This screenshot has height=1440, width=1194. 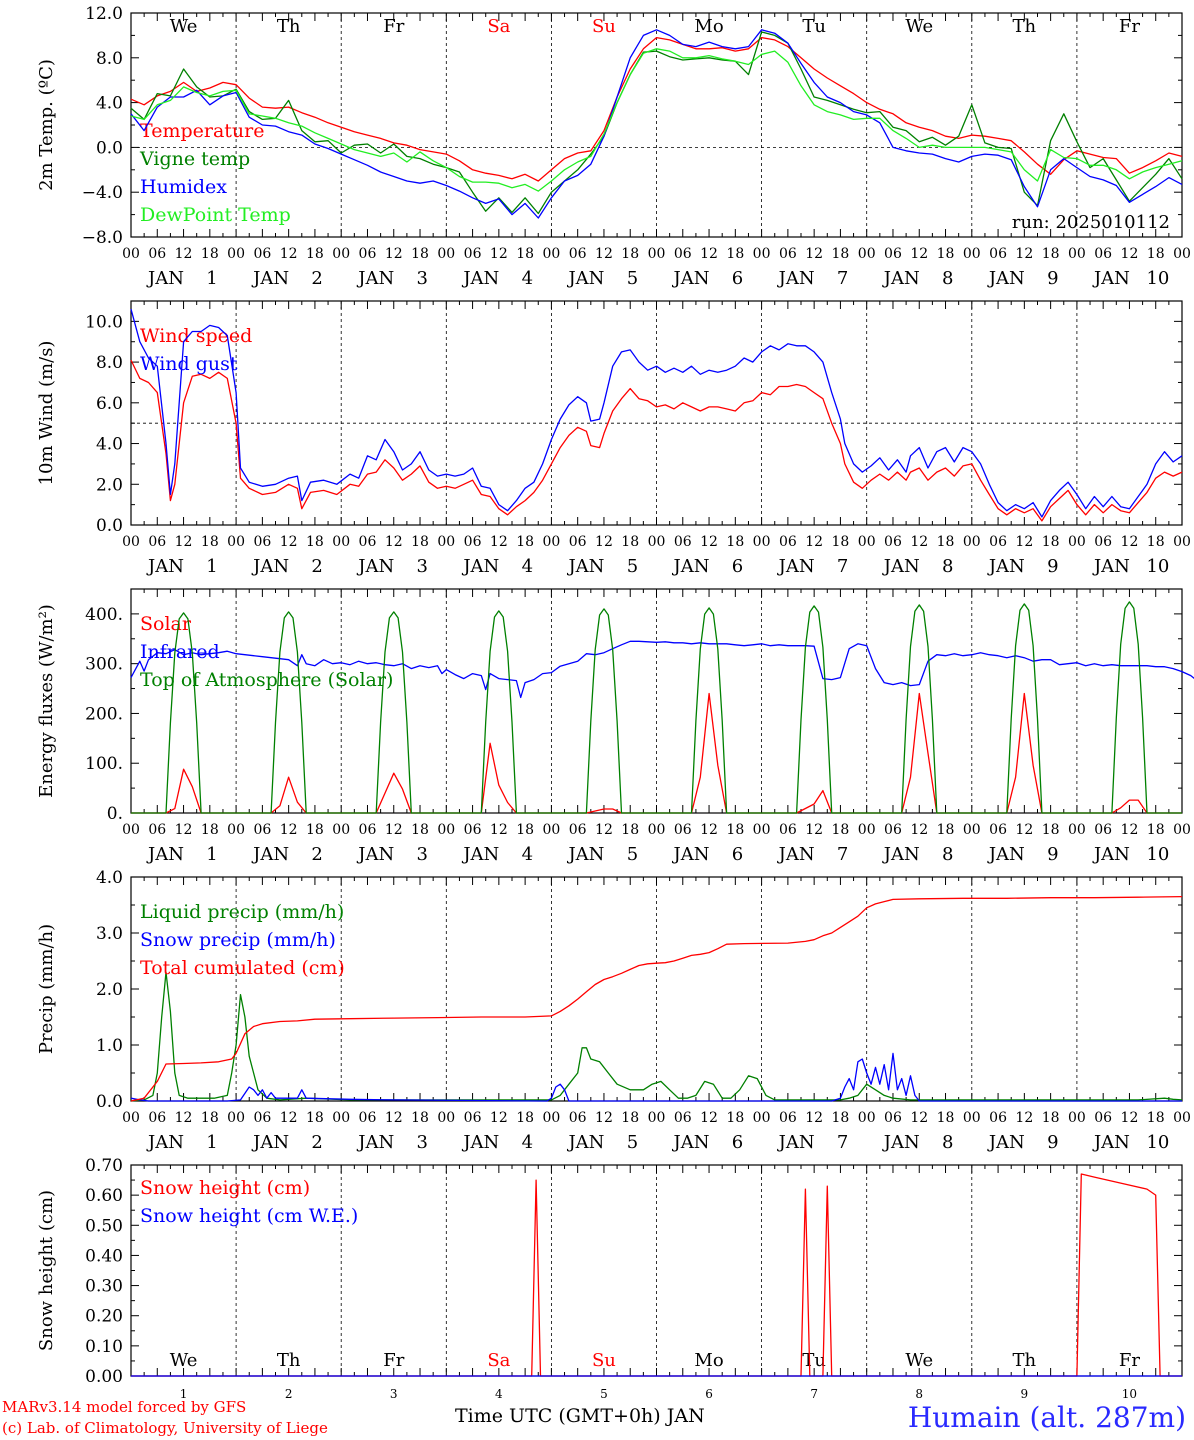 What do you see at coordinates (1025, 1394) in the screenshot?
I see `day-number-label: 9` at bounding box center [1025, 1394].